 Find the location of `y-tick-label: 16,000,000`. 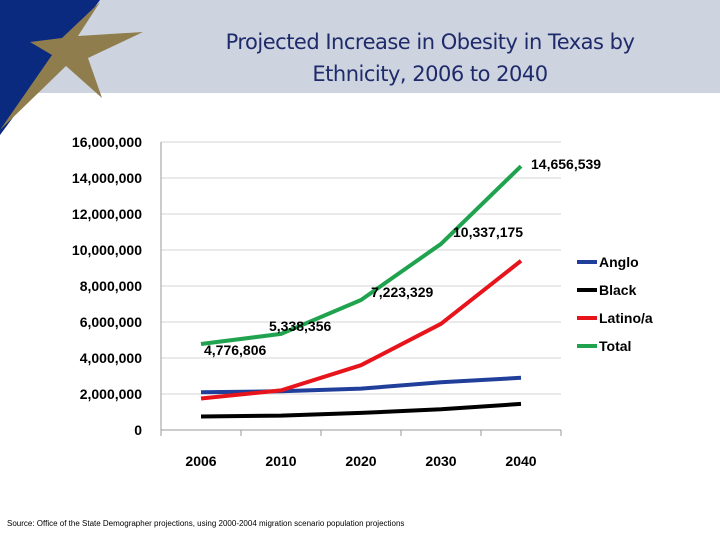

y-tick-label: 16,000,000 is located at coordinates (107, 142).